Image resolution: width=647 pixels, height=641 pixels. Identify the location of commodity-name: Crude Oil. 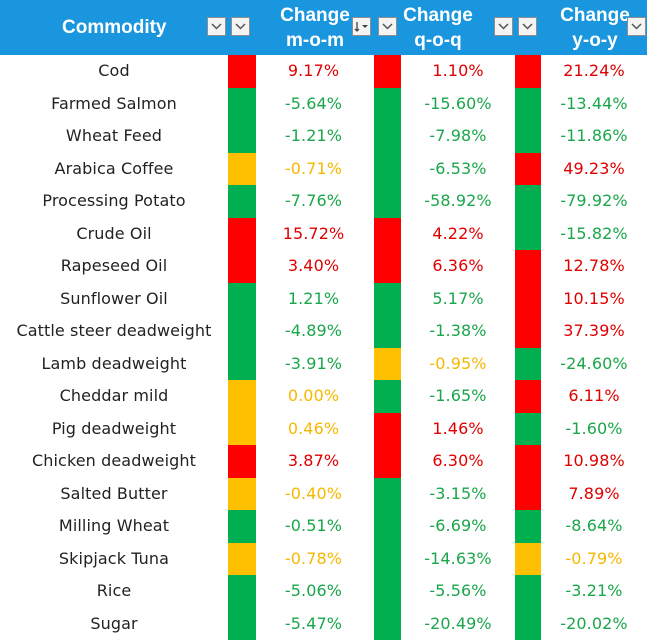
(114, 233).